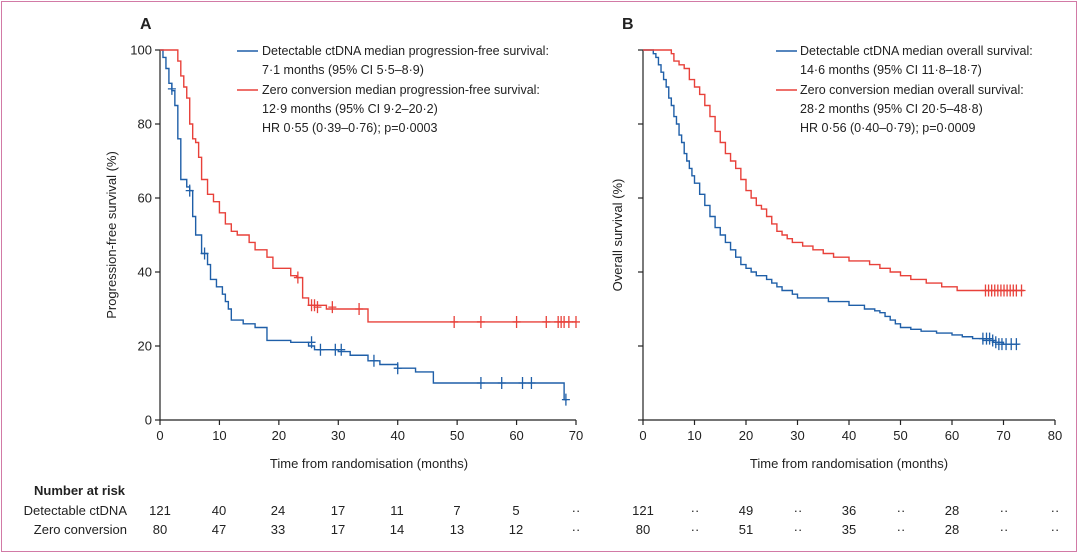  I want to click on panel-b-label: B, so click(628, 24).